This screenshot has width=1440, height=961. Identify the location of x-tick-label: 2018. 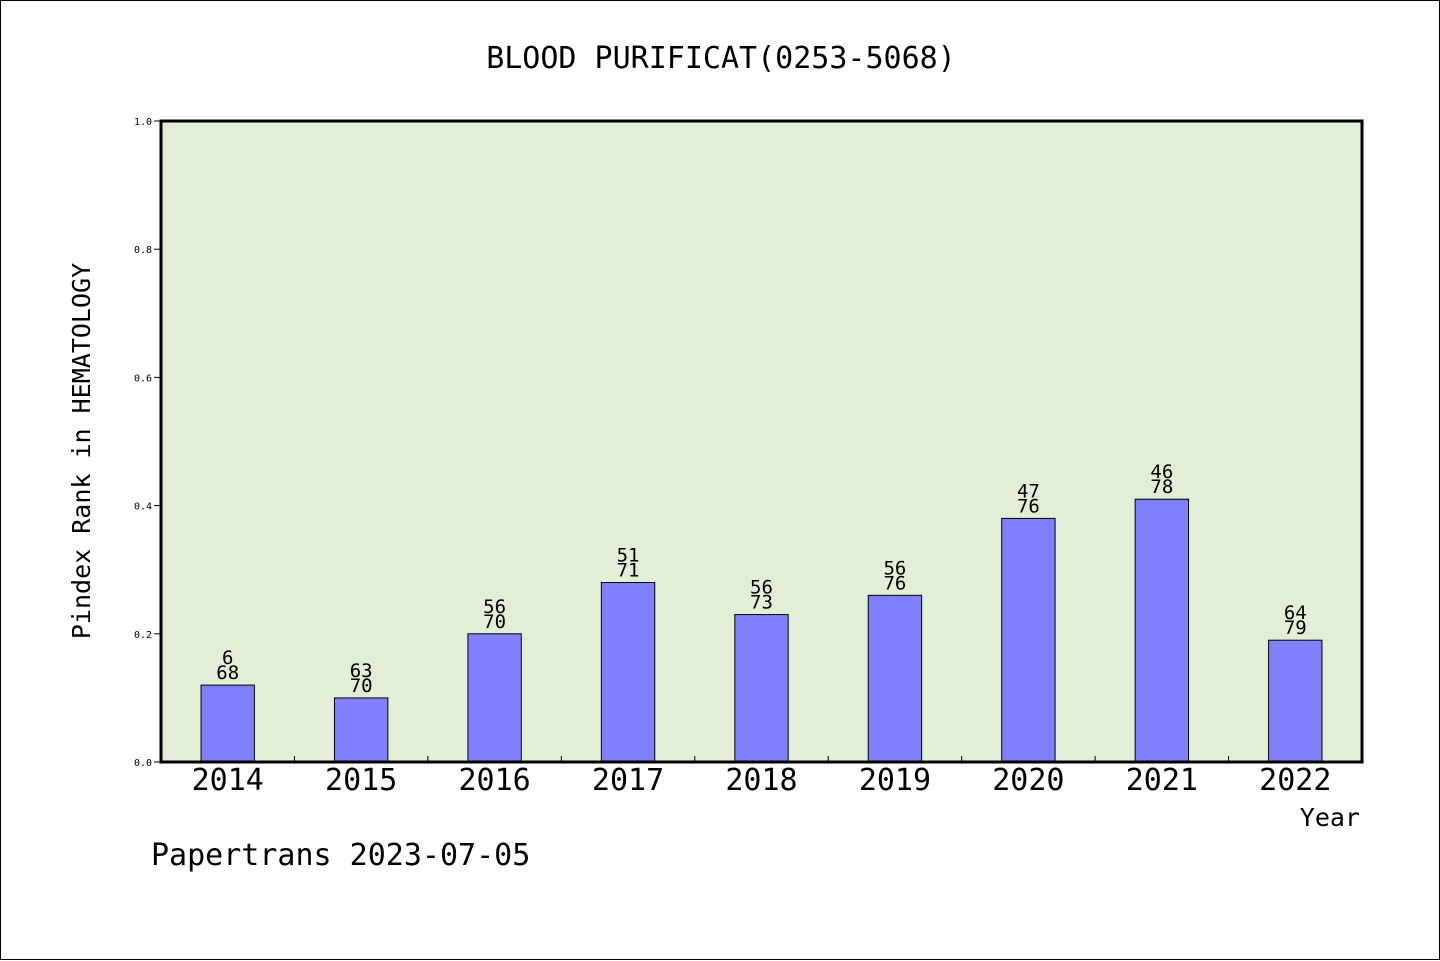
(761, 780).